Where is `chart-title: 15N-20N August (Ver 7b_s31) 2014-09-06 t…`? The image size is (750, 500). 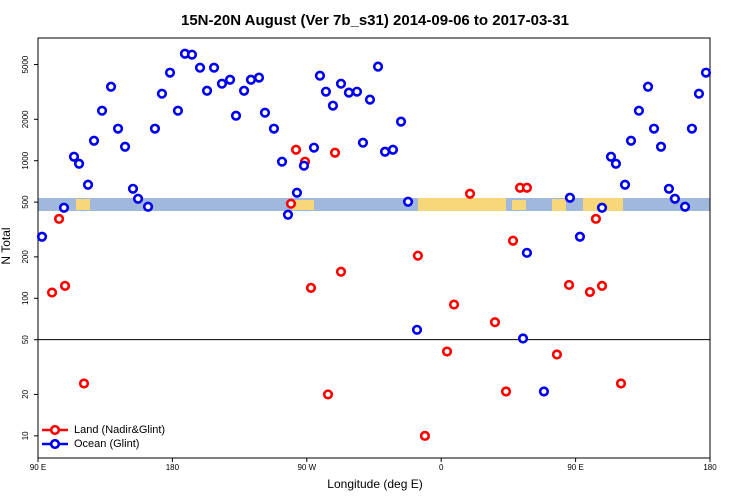
chart-title: 15N-20N August (Ver 7b_s31) 2014-09-06 t… is located at coordinates (375, 20).